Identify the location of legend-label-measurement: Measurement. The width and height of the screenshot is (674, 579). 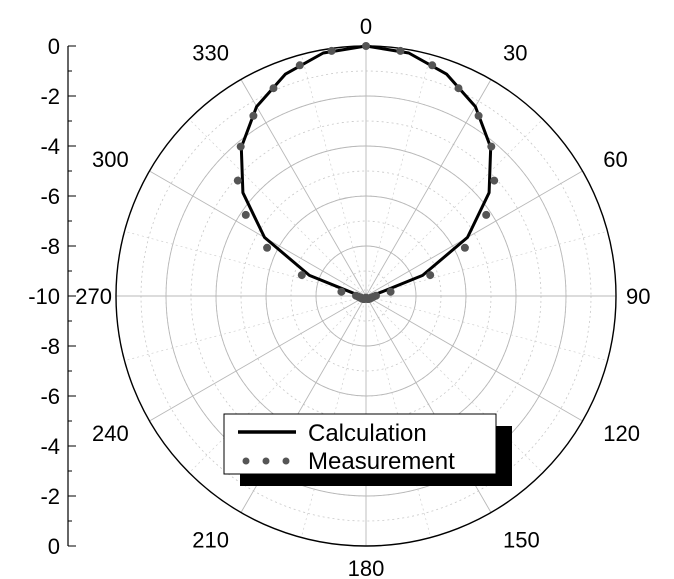
(381, 461).